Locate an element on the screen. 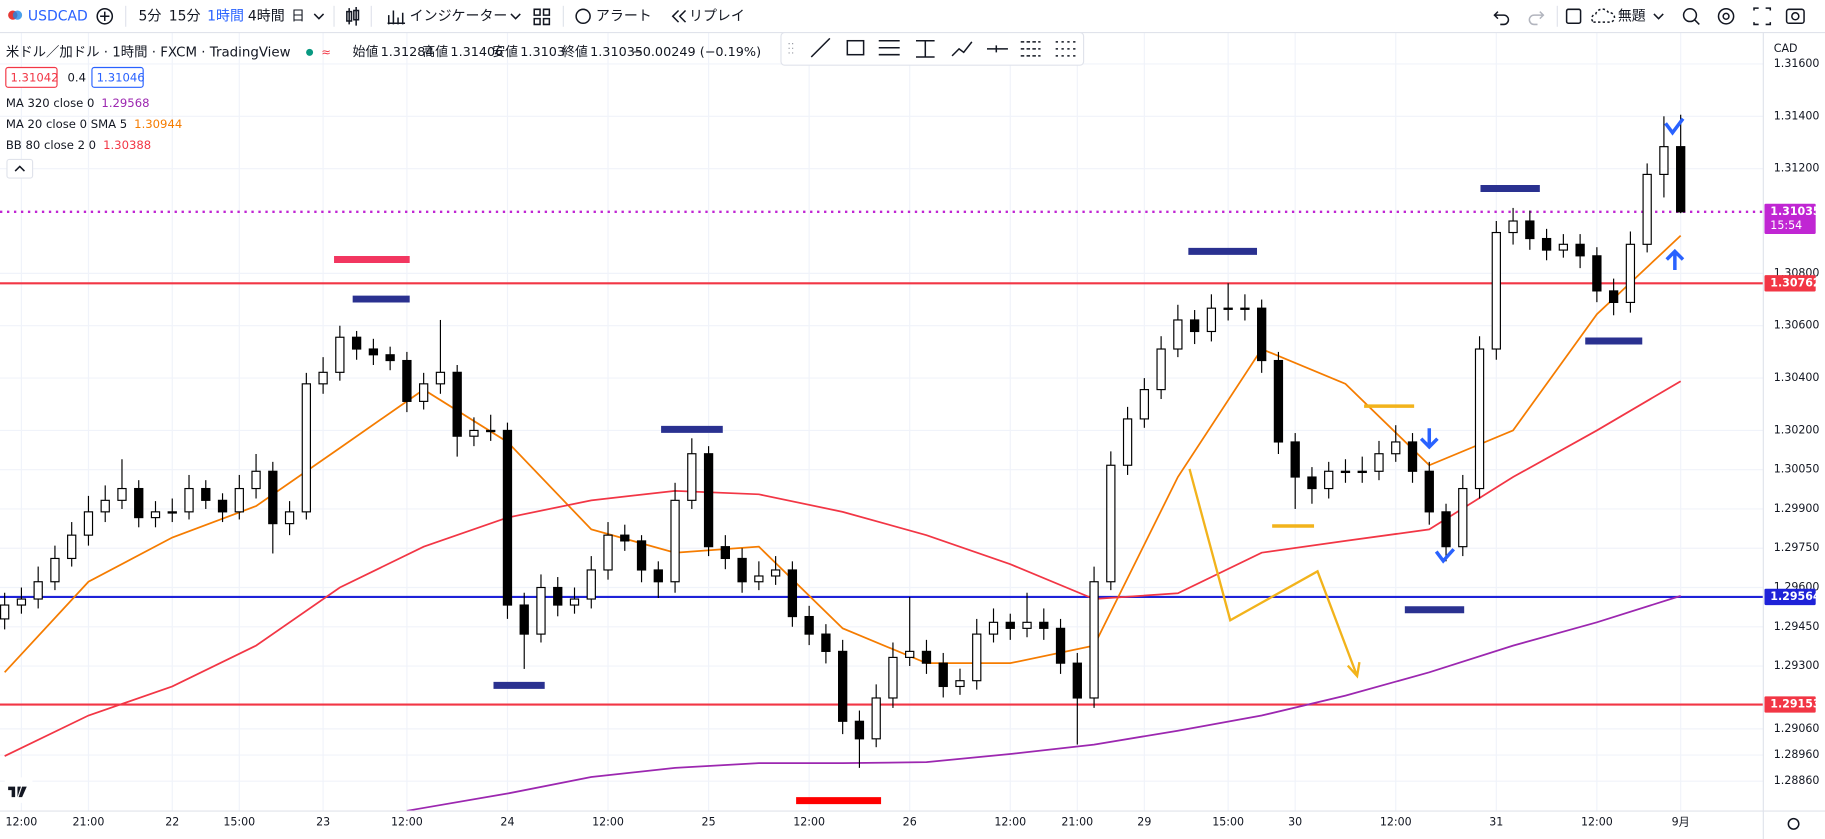  bid-box is located at coordinates (31, 77).